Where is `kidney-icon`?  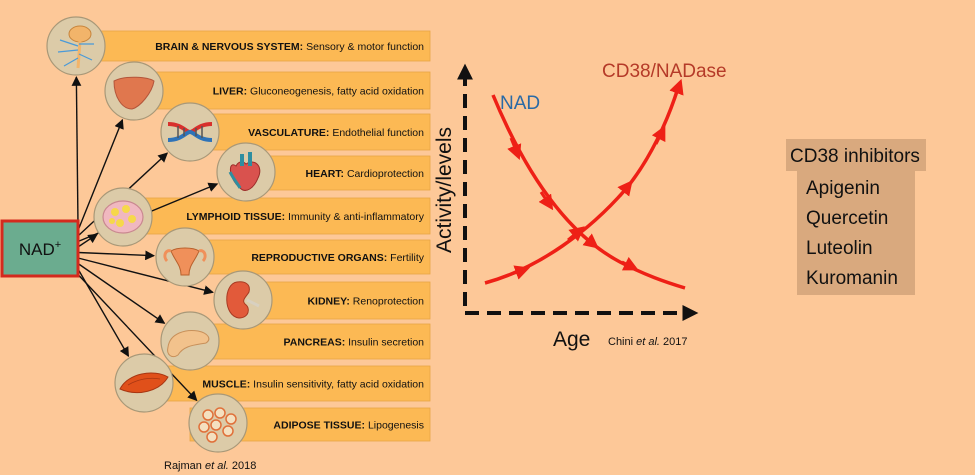 kidney-icon is located at coordinates (243, 300).